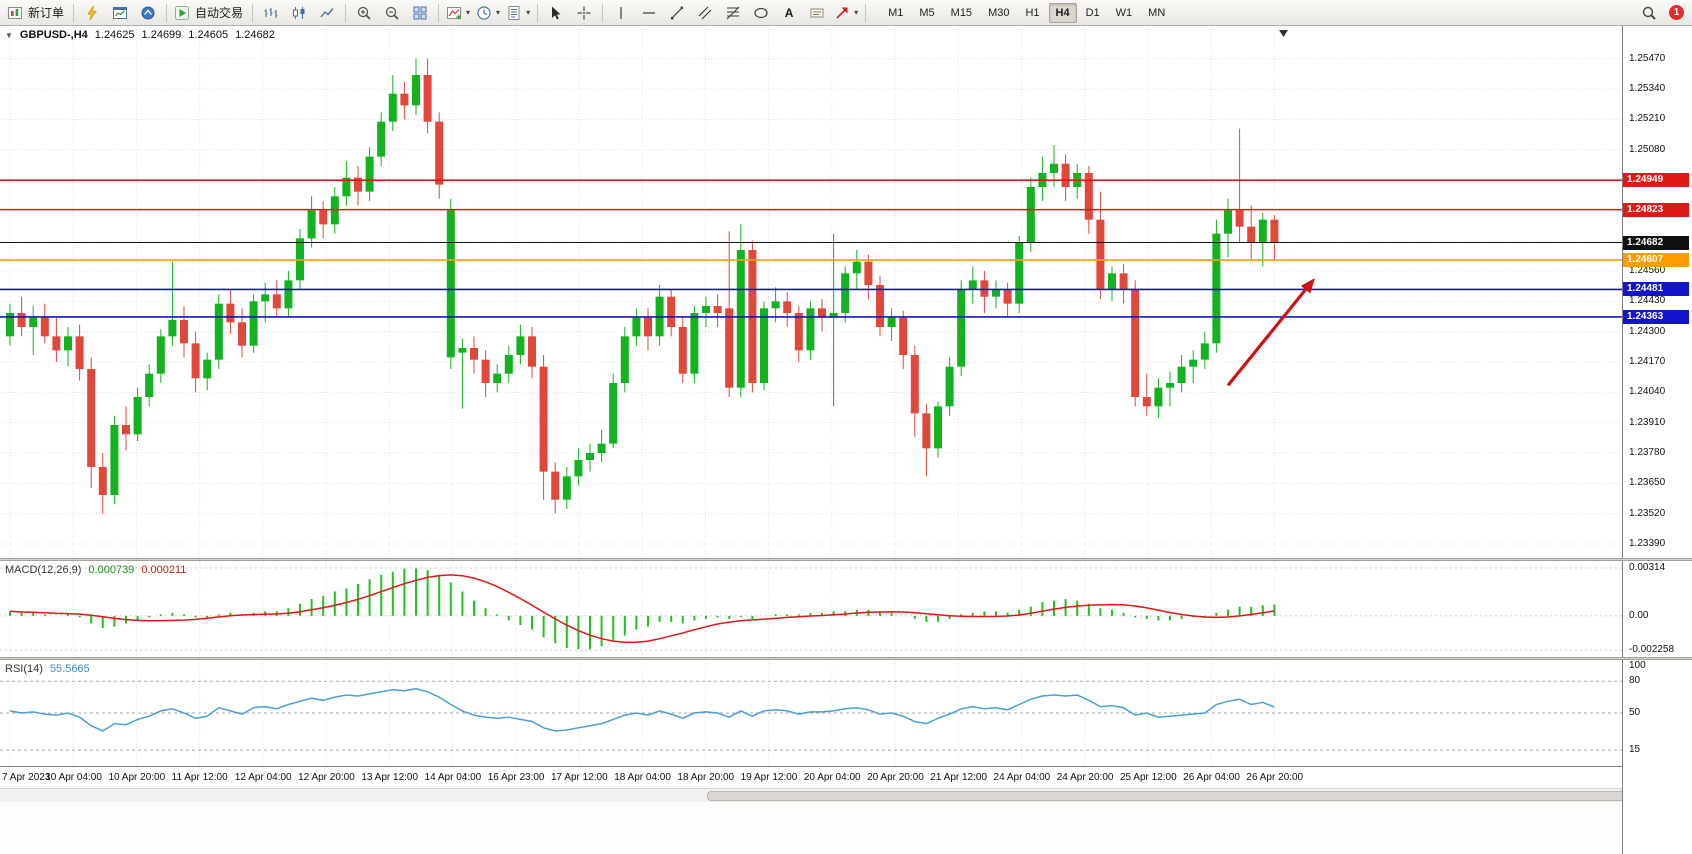 This screenshot has width=1692, height=854. Describe the element at coordinates (1635, 681) in the screenshot. I see `rsi-tick: 80` at that location.